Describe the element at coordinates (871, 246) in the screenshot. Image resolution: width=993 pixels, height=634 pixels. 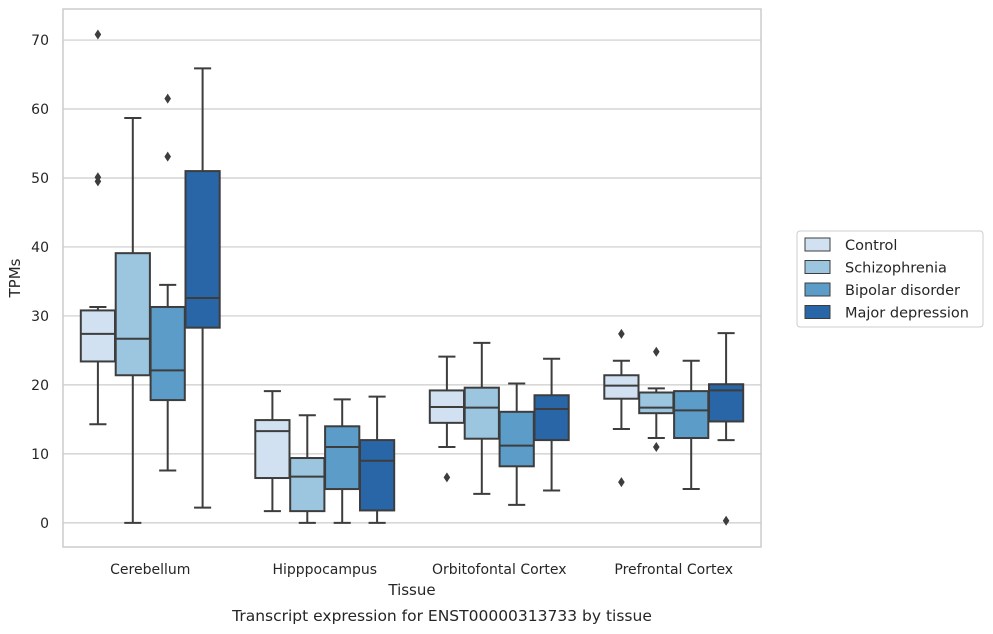
I see `legend-label: Control` at that location.